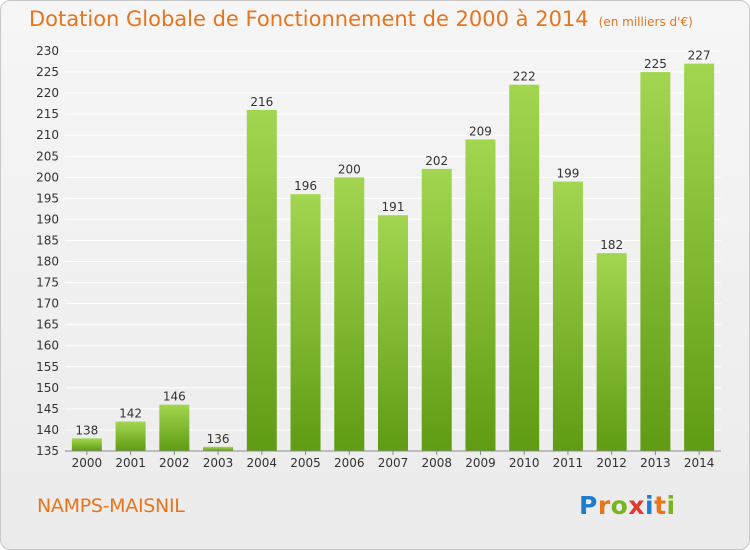 The height and width of the screenshot is (550, 750). Describe the element at coordinates (349, 169) in the screenshot. I see `bar-value-label: 200` at that location.